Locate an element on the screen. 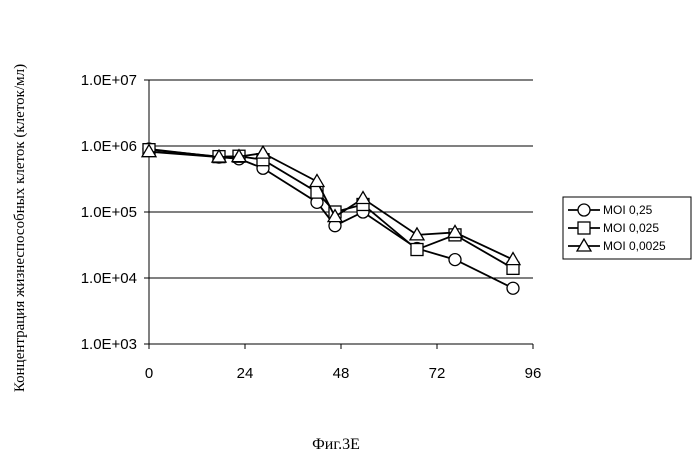 The height and width of the screenshot is (455, 699). legend: MOI 0,25 MOI 0,025 MOI 0,0025 is located at coordinates (627, 228).